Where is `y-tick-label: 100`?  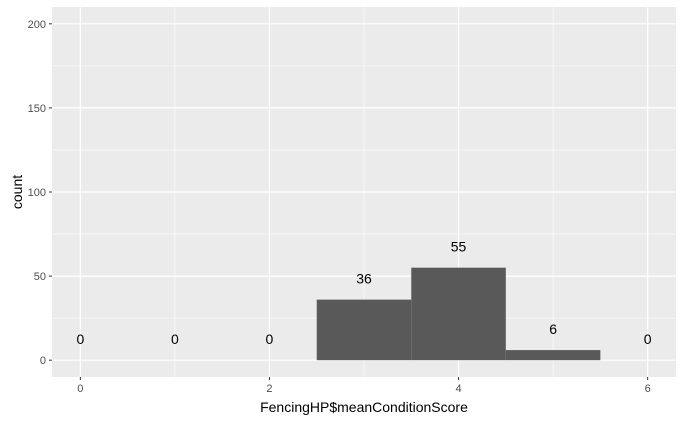 y-tick-label: 100 is located at coordinates (37, 193).